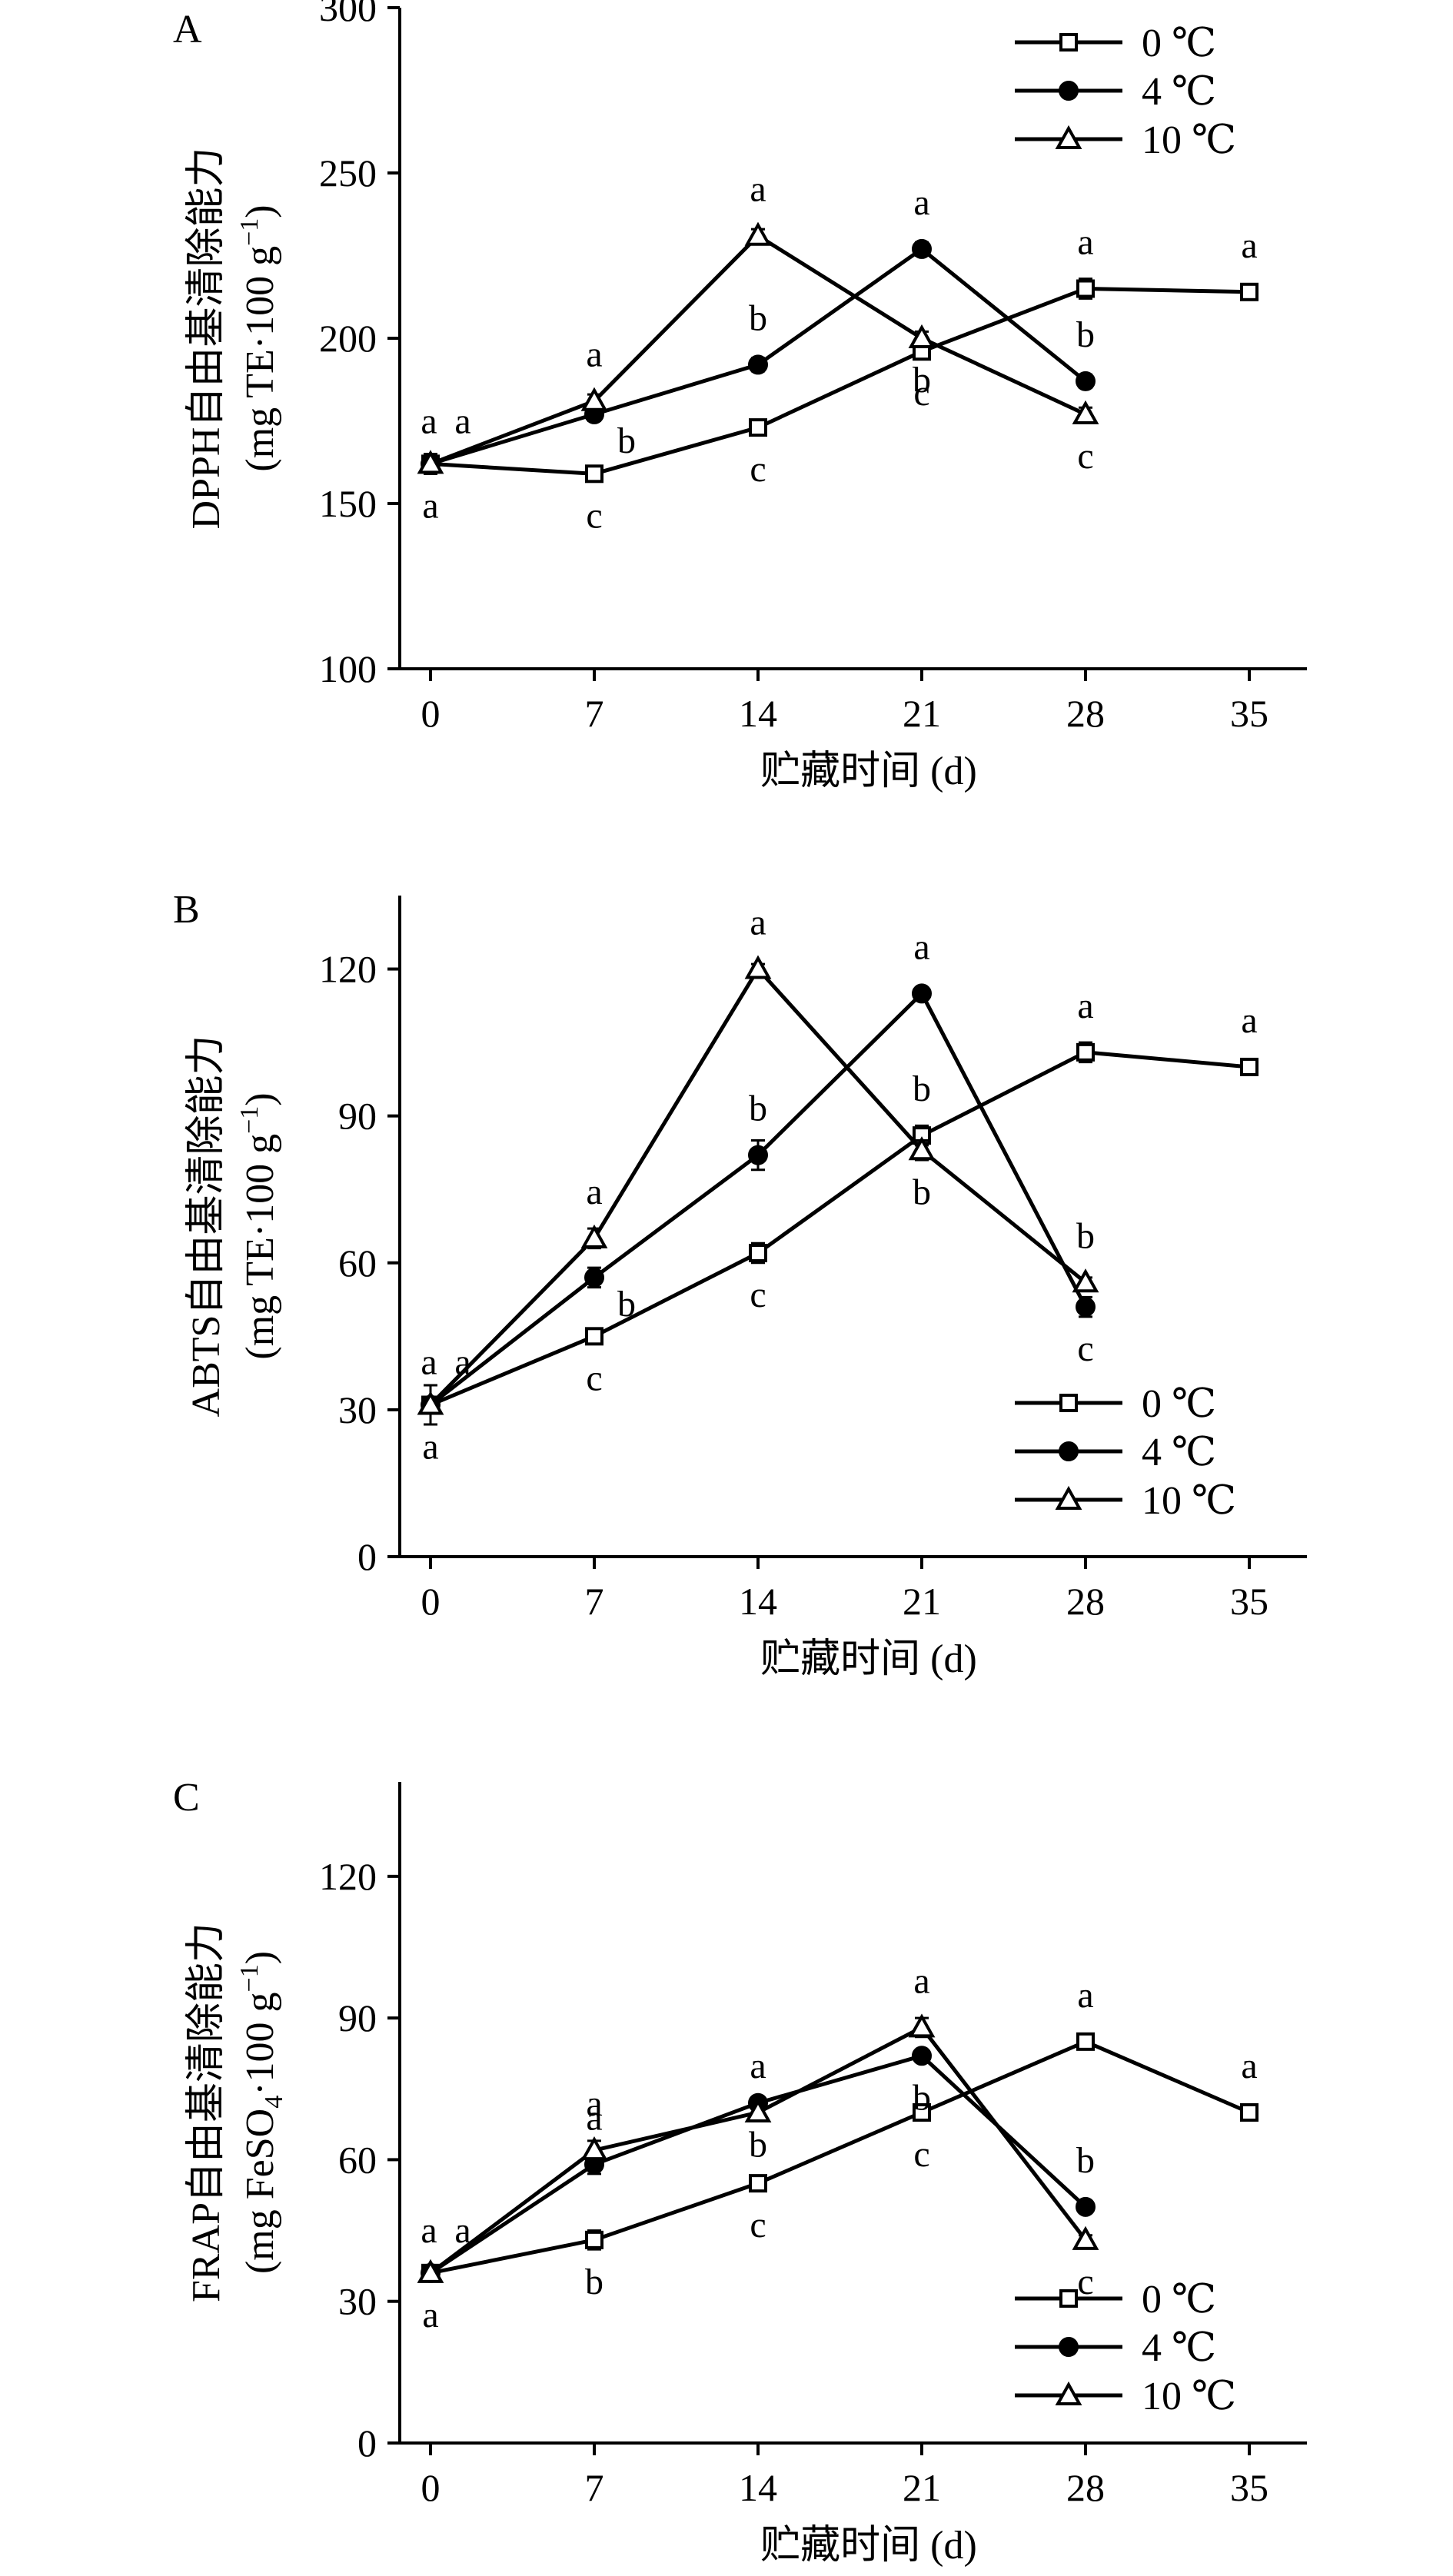 Image resolution: width=1453 pixels, height=2576 pixels. Describe the element at coordinates (358, 1263) in the screenshot. I see `y-tick-label: 60` at that location.